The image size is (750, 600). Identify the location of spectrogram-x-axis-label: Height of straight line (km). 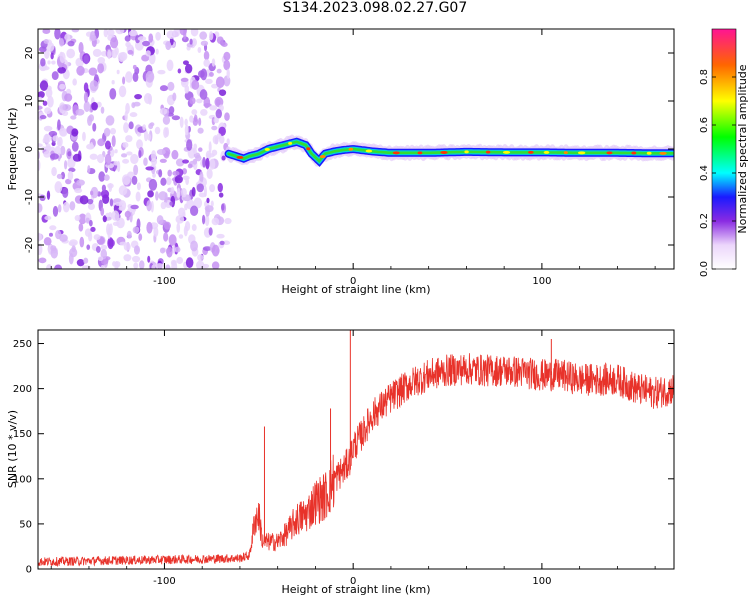
(355, 289).